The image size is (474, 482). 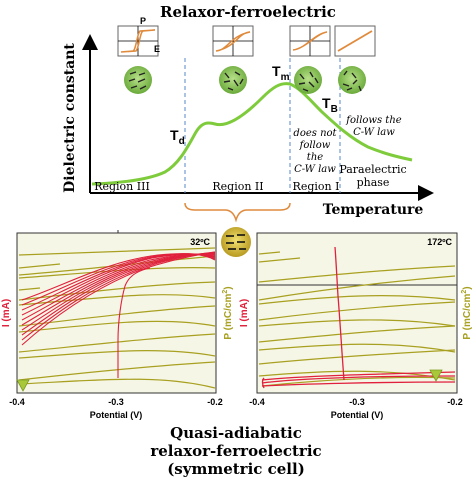 I want to click on follows-cw-label: follows the C-W law, so click(x=373, y=126).